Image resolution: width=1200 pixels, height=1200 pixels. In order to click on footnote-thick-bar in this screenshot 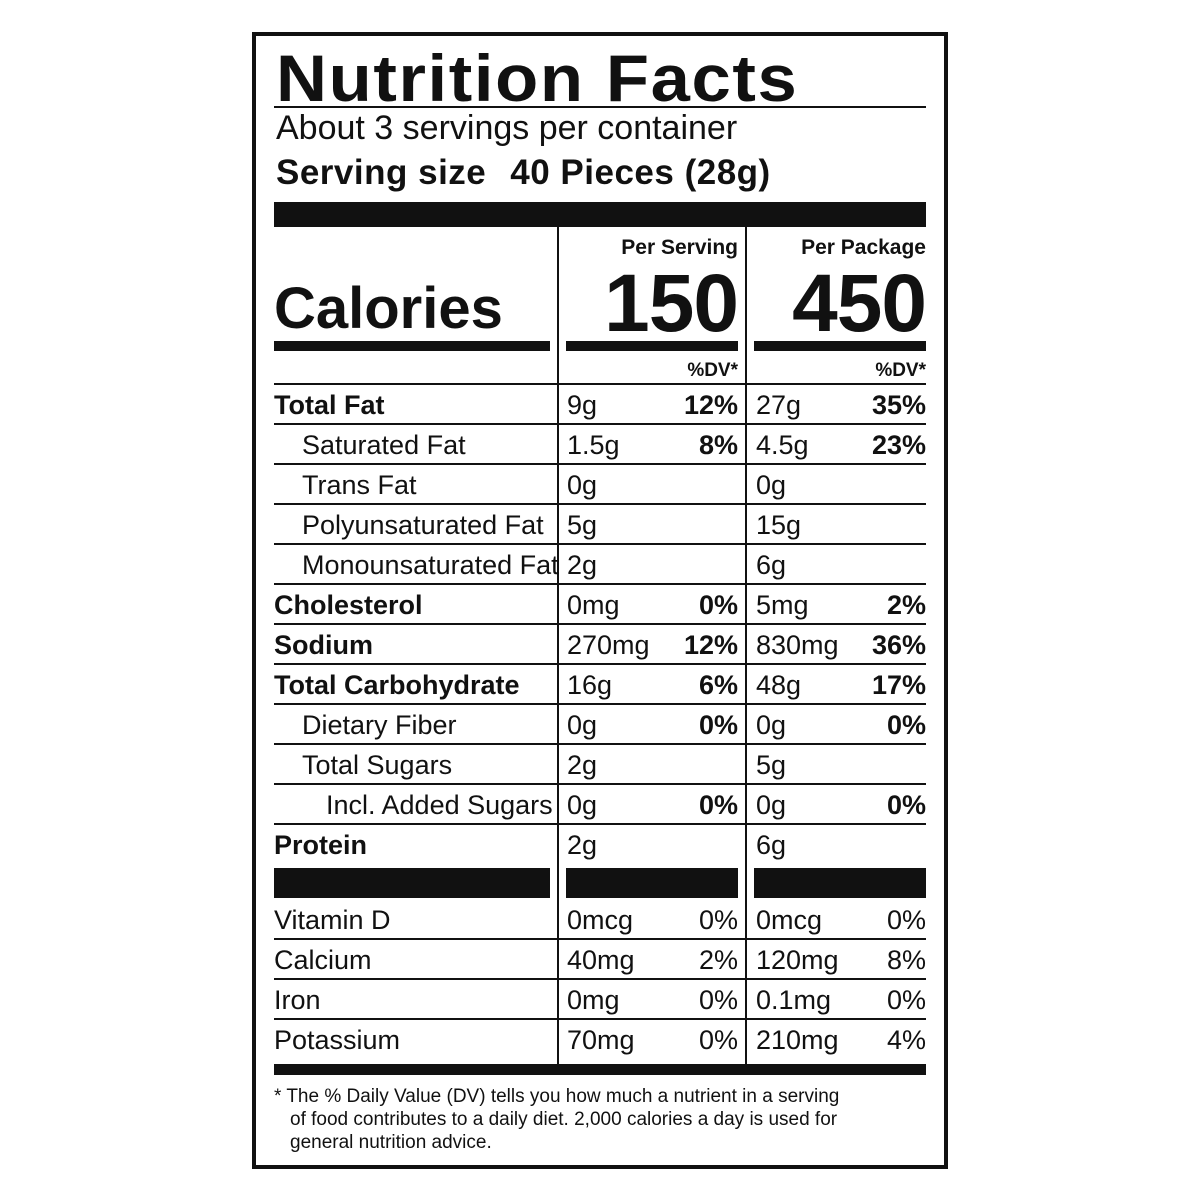, I will do `click(600, 1069)`.